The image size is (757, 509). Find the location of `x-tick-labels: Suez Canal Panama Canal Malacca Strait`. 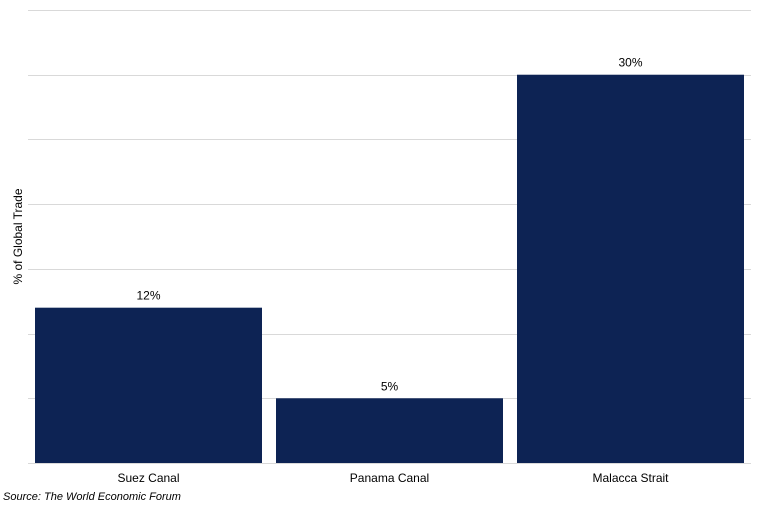

x-tick-labels: Suez Canal Panama Canal Malacca Strait is located at coordinates (393, 478).